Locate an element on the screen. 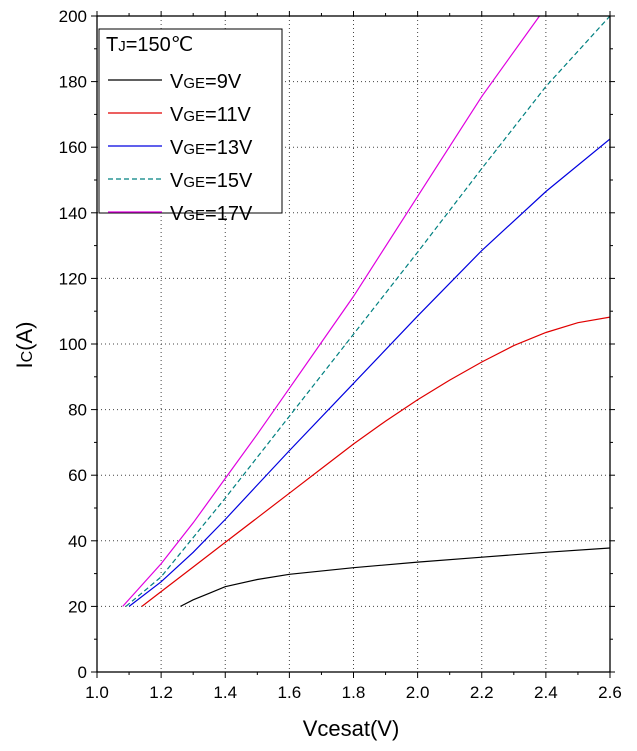 This screenshot has height=751, width=637. x-tick-label: 2.6 is located at coordinates (610, 692).